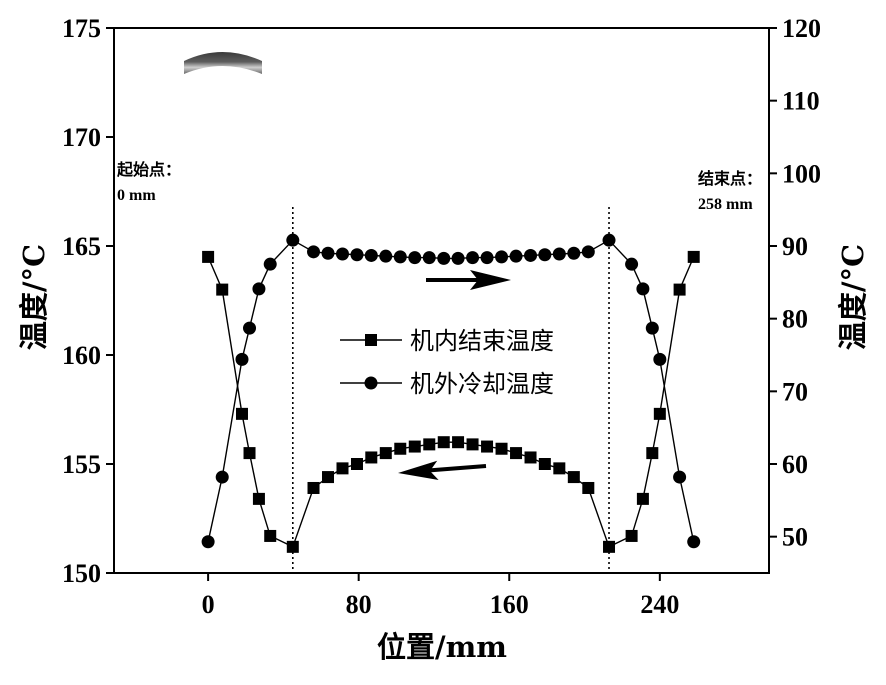  What do you see at coordinates (359, 604) in the screenshot?
I see `x-tick-label: 80` at bounding box center [359, 604].